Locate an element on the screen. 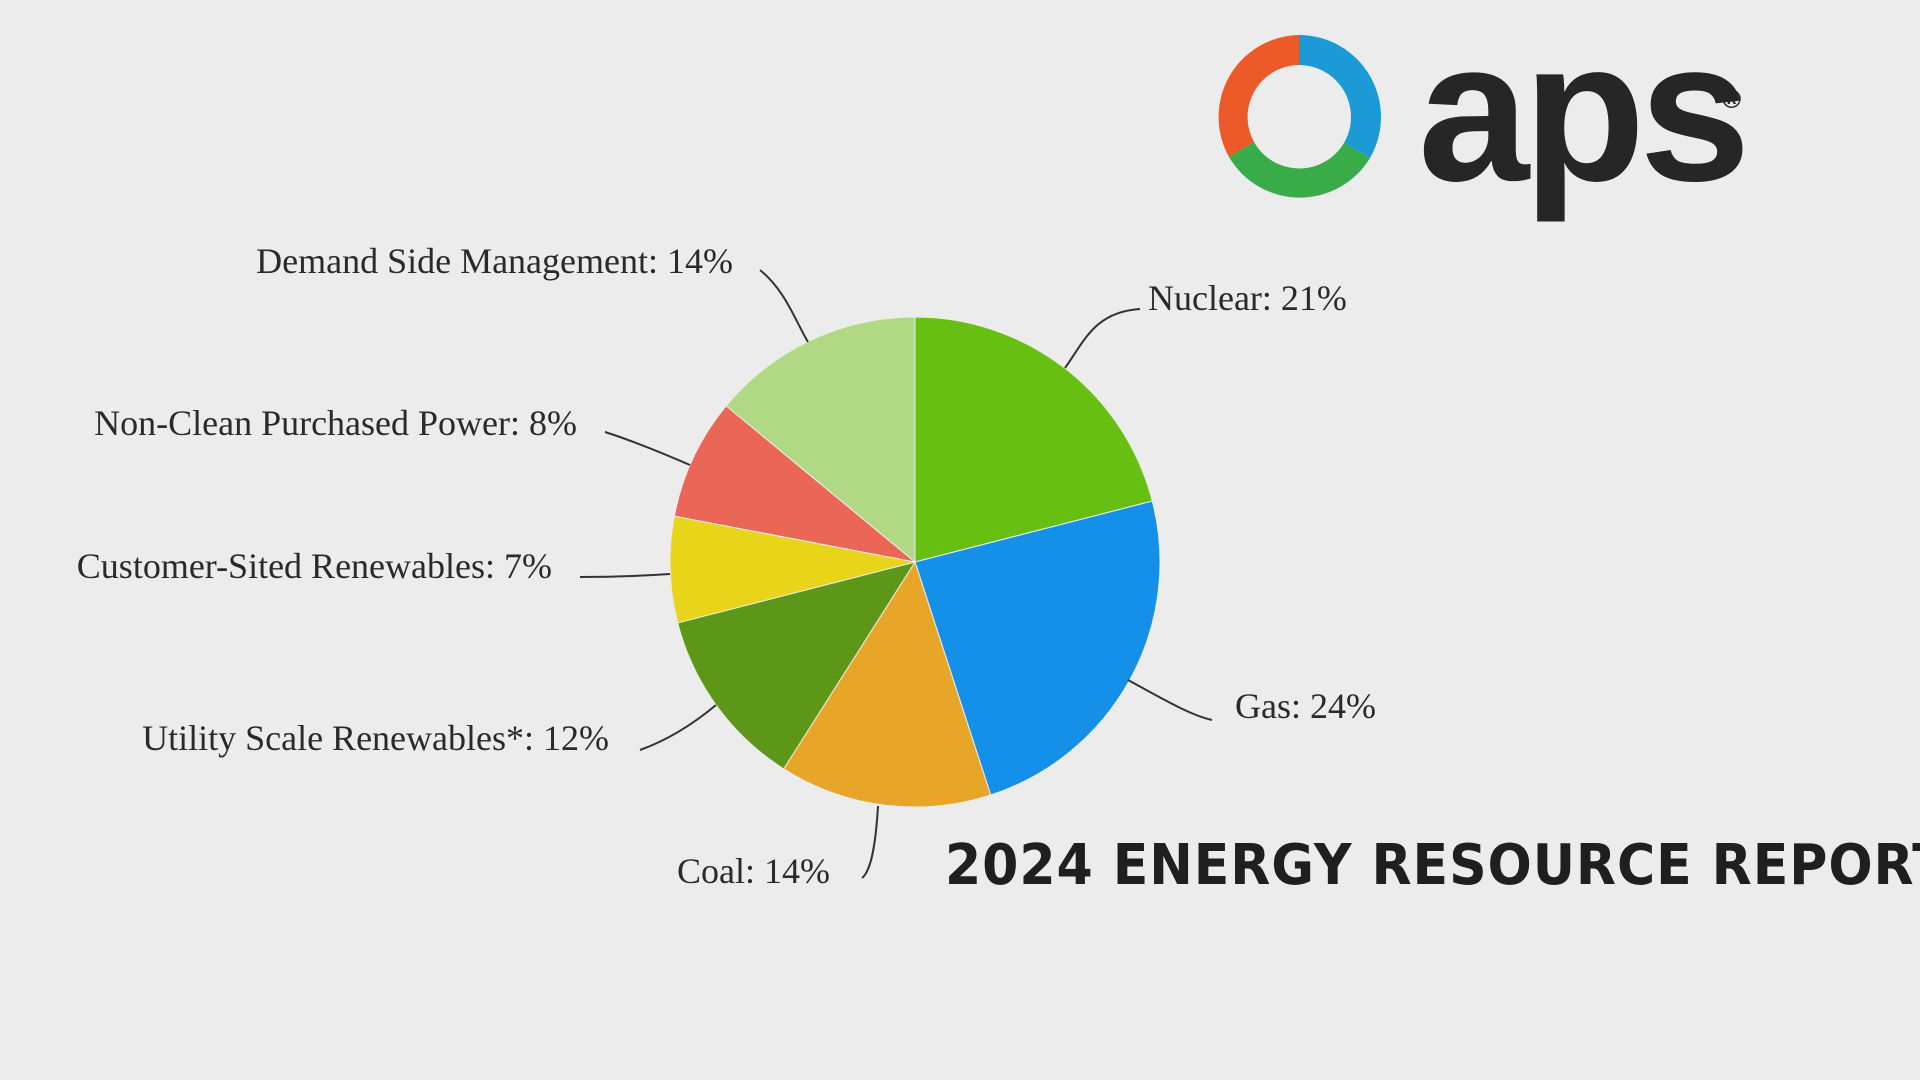 This screenshot has height=1080, width=1920. slice-label: Gas: 24% is located at coordinates (1305, 706).